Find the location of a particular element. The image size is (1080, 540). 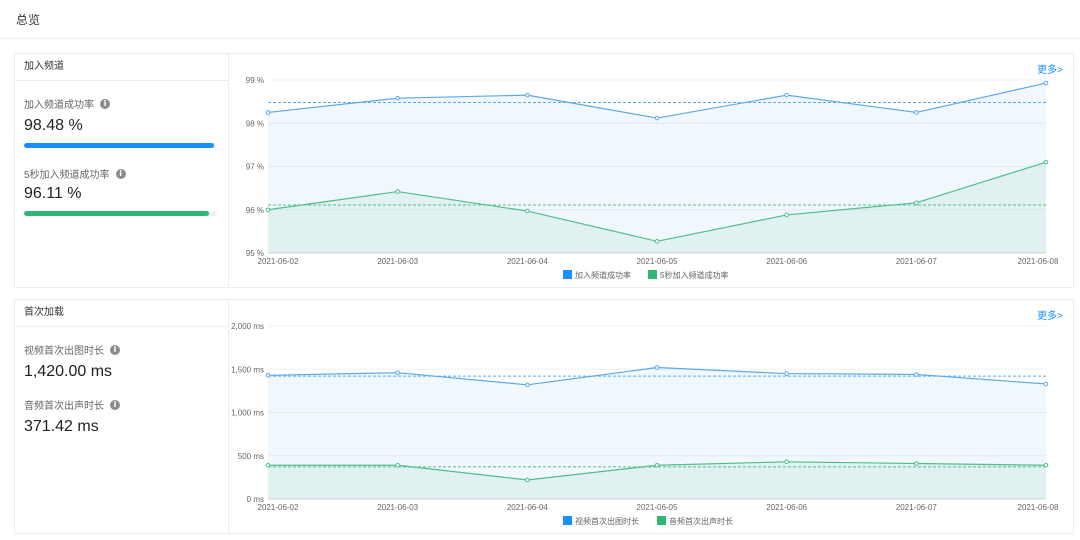

y-tick-label: 95 % is located at coordinates (255, 253).